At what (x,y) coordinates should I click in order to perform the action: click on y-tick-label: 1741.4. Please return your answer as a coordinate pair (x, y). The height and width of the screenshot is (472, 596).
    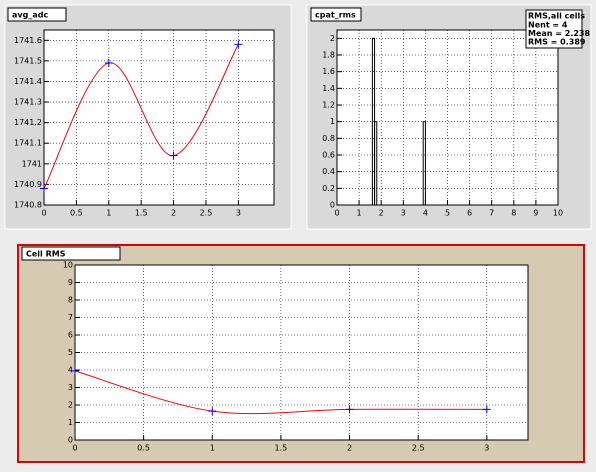
    Looking at the image, I should click on (28, 81).